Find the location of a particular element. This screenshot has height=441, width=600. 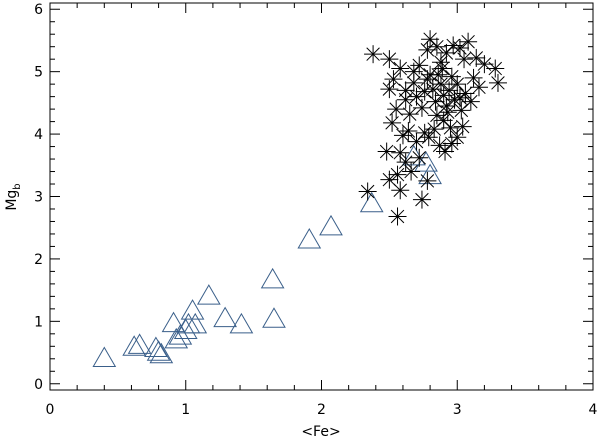

y-axis-title-subscript: b is located at coordinates (17, 186).